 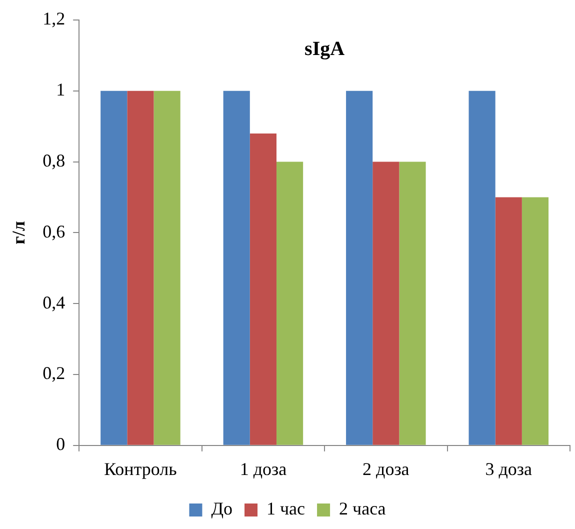 I want to click on x-tick-label: 3 доза, so click(x=508, y=468).